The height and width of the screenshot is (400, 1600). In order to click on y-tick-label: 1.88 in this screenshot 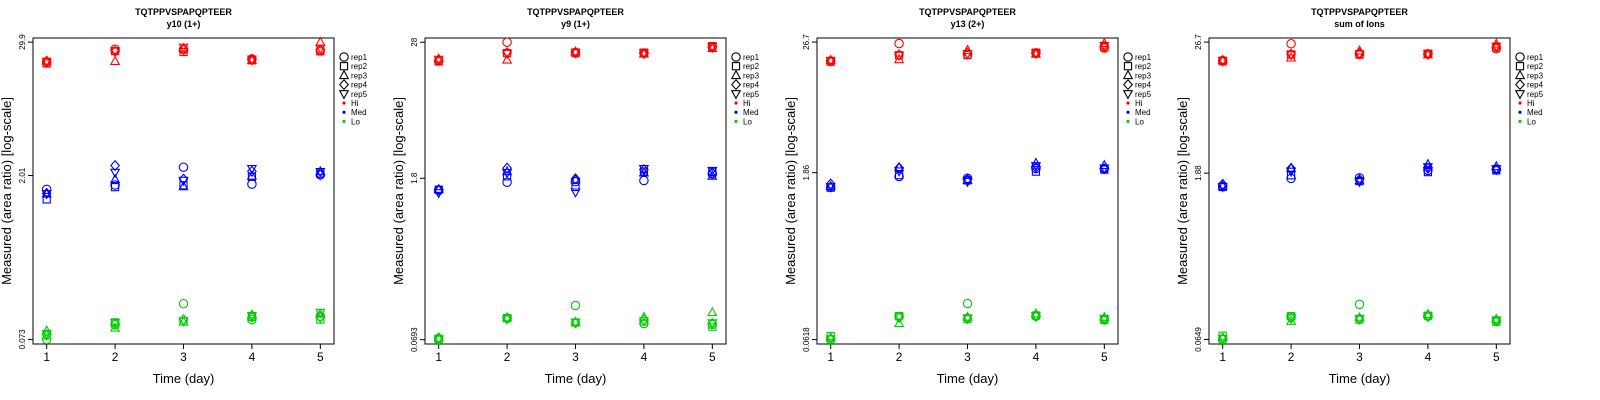, I will do `click(1198, 173)`.